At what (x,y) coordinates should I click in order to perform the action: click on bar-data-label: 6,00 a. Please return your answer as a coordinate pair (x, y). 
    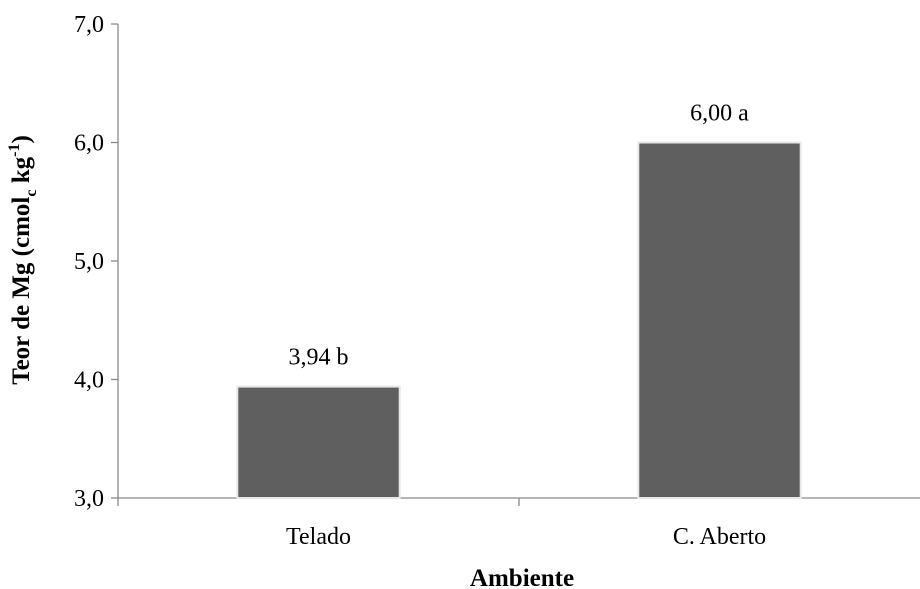
    Looking at the image, I should click on (719, 114).